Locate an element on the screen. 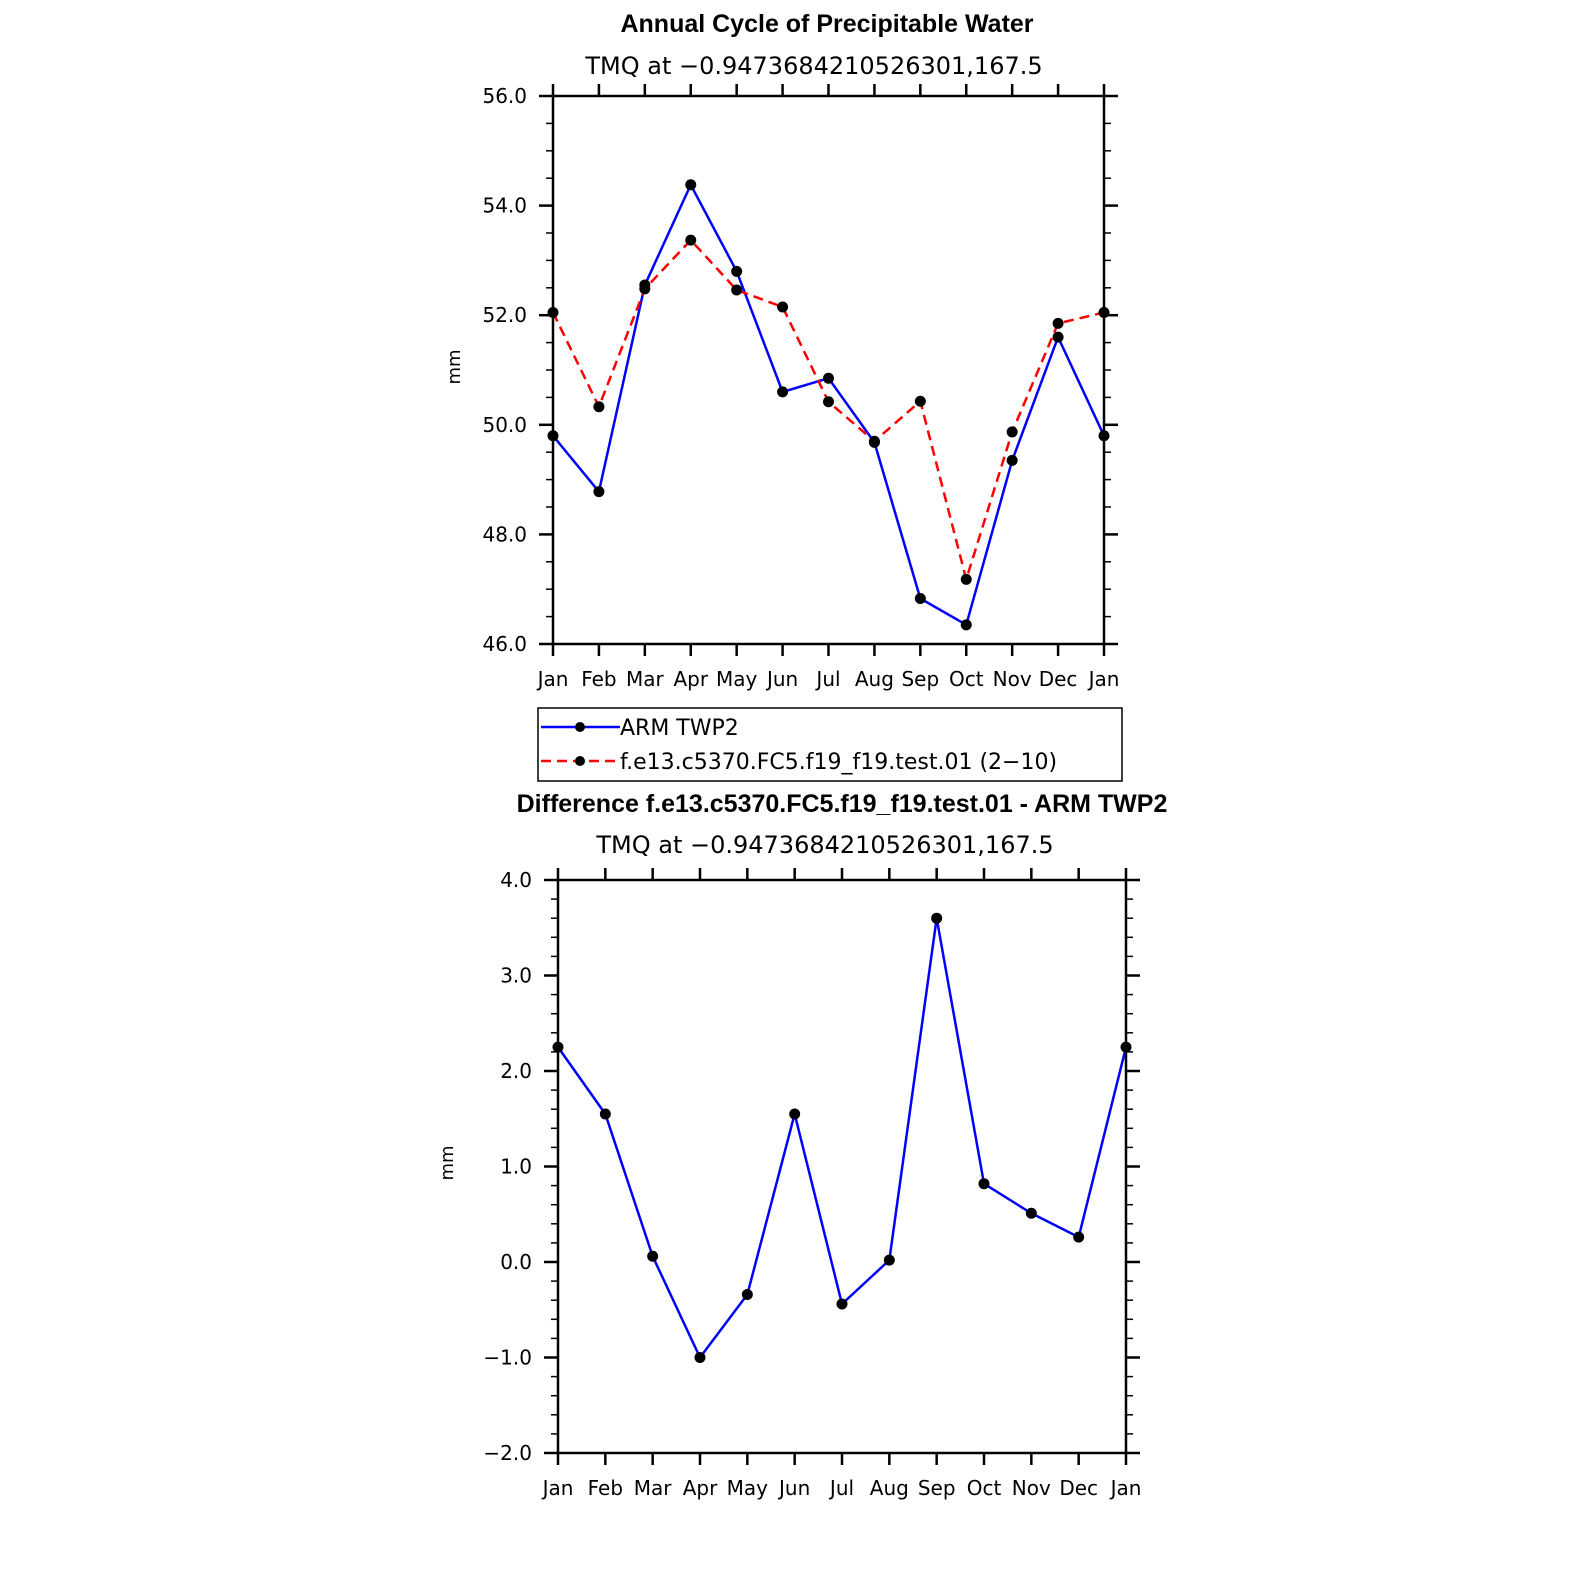 The height and width of the screenshot is (1574, 1574). legend-label-model: f.e13.c5370.FC5.f19_f19.test.01 (2−10) is located at coordinates (838, 762).